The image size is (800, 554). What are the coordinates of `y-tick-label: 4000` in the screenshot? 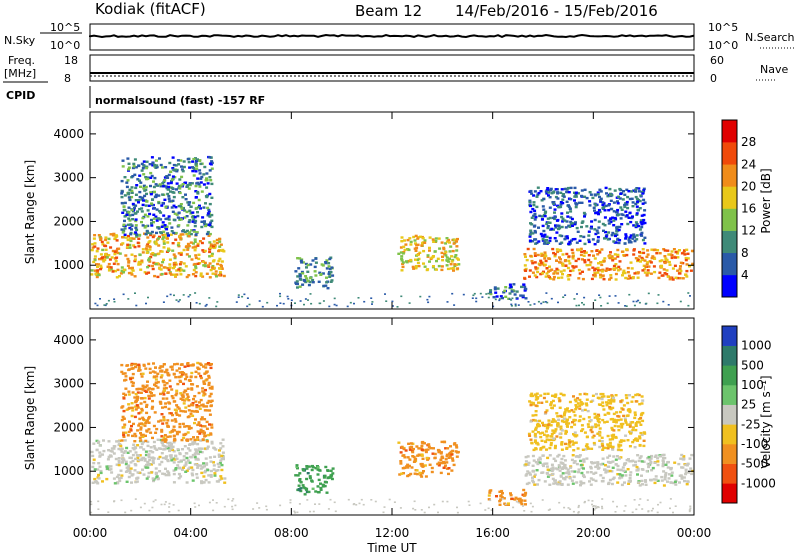 It's located at (68, 134).